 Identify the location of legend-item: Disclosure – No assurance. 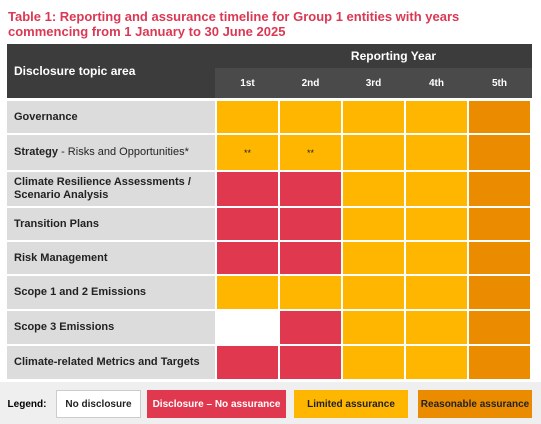
(216, 404).